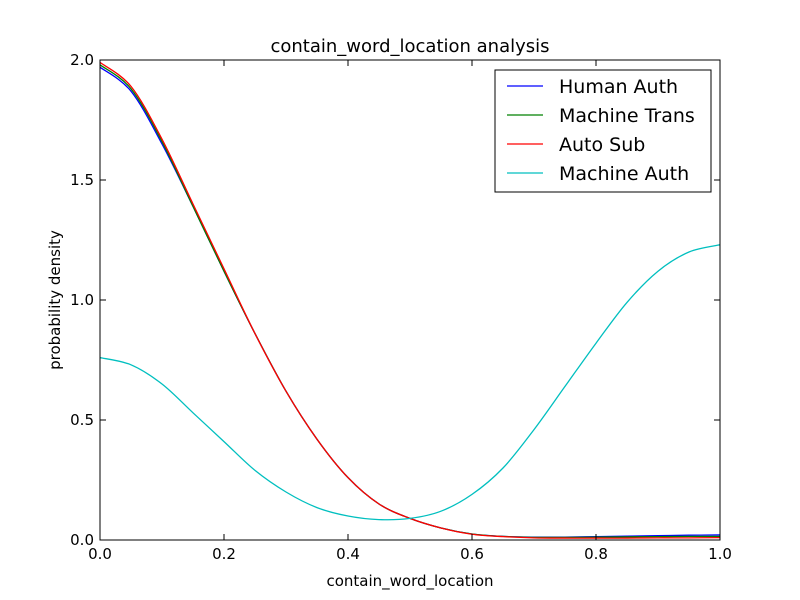 This screenshot has height=600, width=800. What do you see at coordinates (82, 420) in the screenshot?
I see `y-tick-label: 0.5` at bounding box center [82, 420].